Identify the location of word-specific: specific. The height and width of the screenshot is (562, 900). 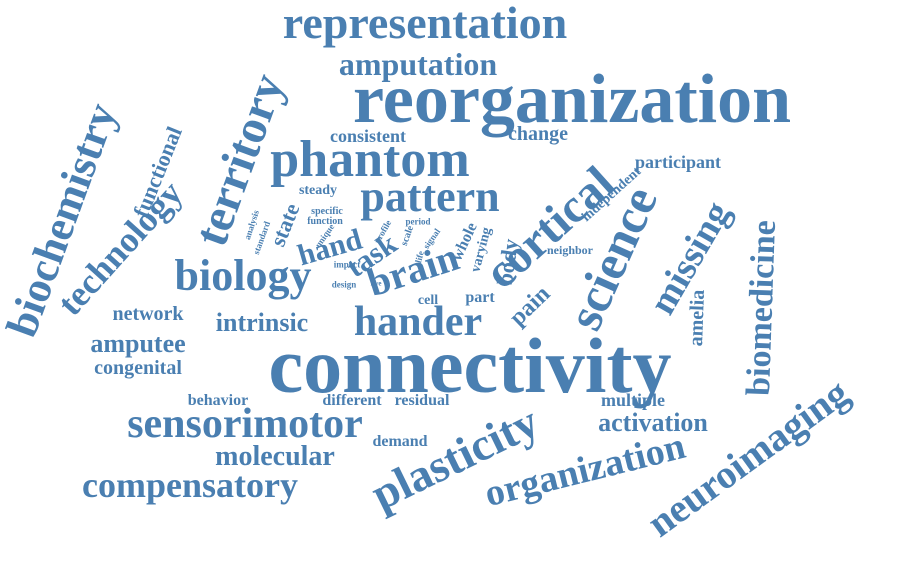
(327, 211).